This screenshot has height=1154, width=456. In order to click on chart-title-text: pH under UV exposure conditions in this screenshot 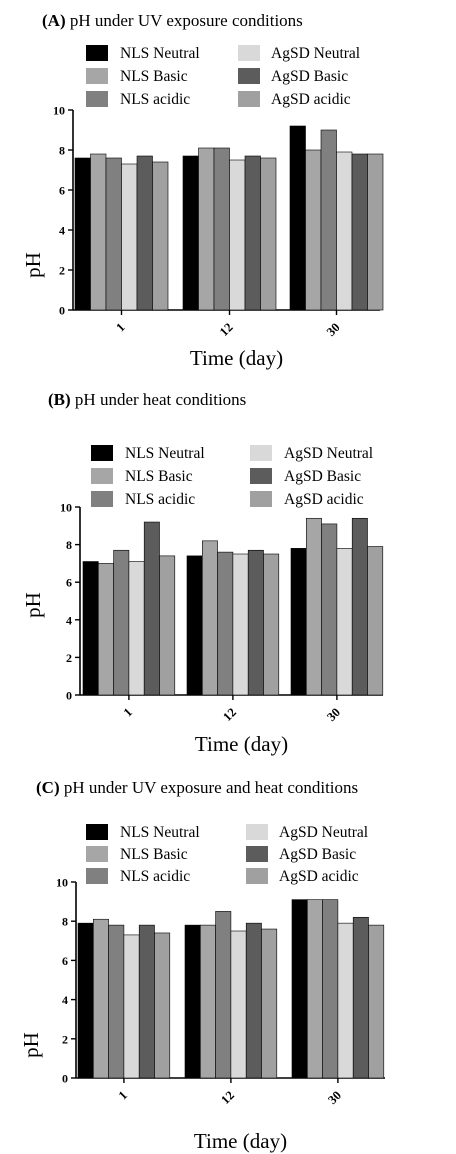, I will do `click(184, 20)`.